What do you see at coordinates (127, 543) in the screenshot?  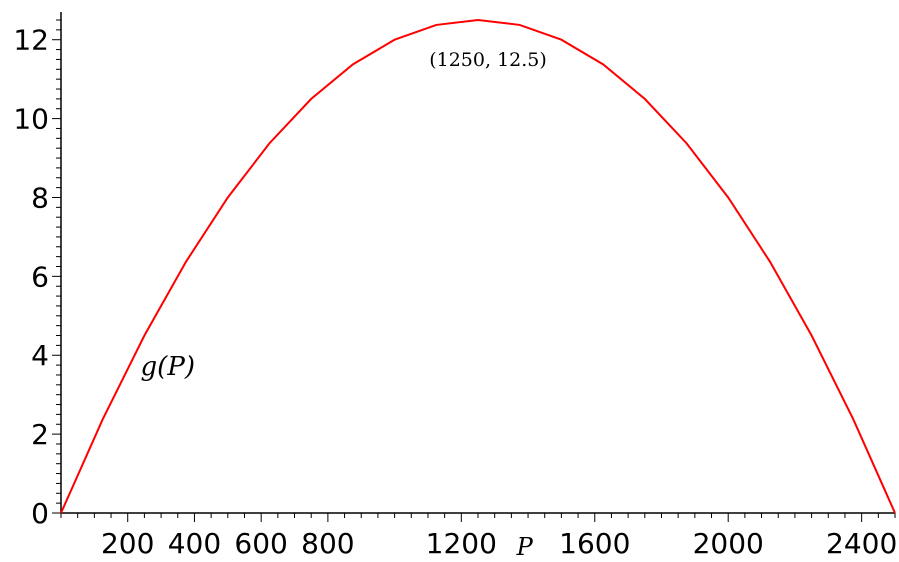 I see `x-tick-label: 200` at bounding box center [127, 543].